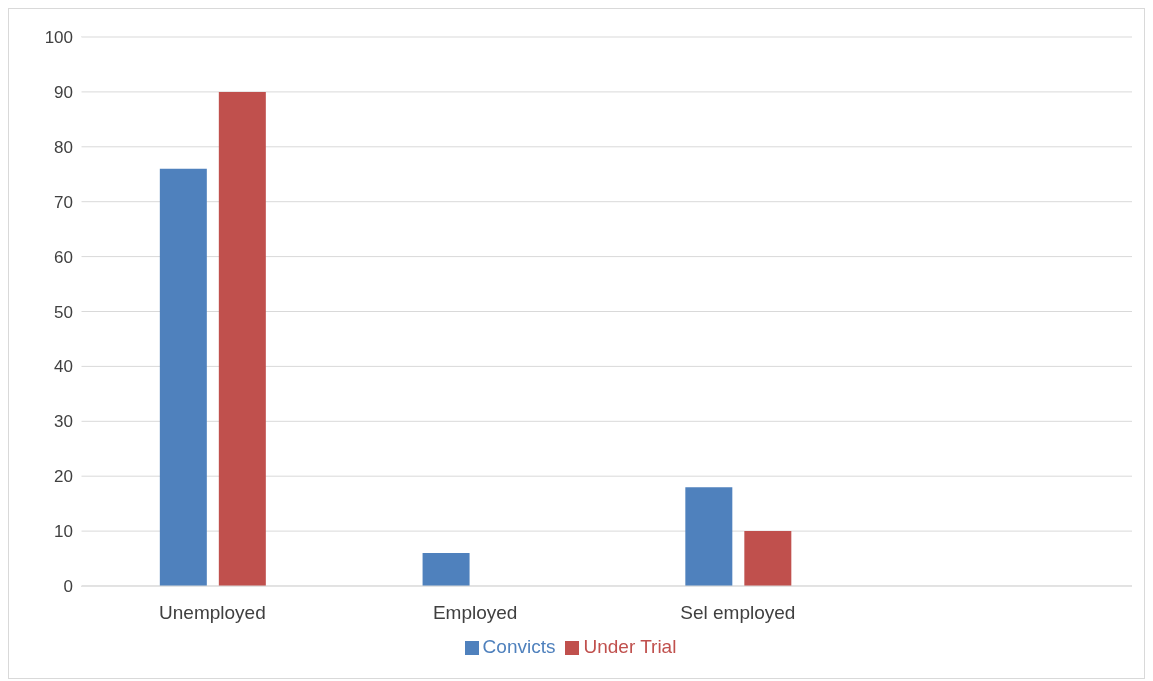 This screenshot has width=1153, height=681. I want to click on y-tick-label: 20, so click(63, 477).